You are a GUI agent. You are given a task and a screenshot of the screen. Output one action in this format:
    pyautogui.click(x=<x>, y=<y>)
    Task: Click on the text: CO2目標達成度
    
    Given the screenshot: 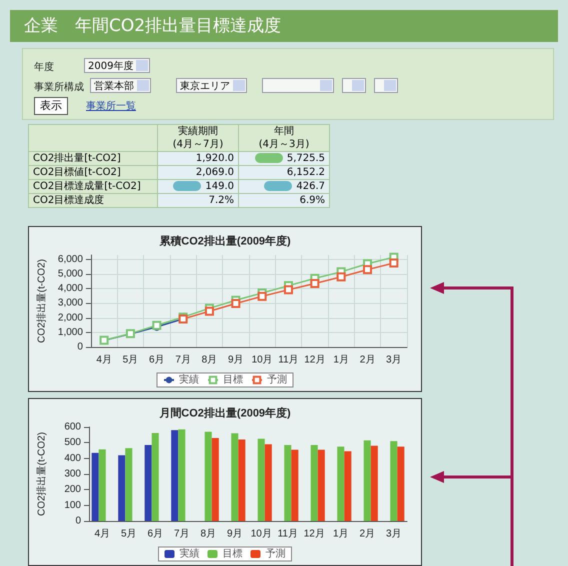 What is the action you would take?
    pyautogui.click(x=93, y=201)
    